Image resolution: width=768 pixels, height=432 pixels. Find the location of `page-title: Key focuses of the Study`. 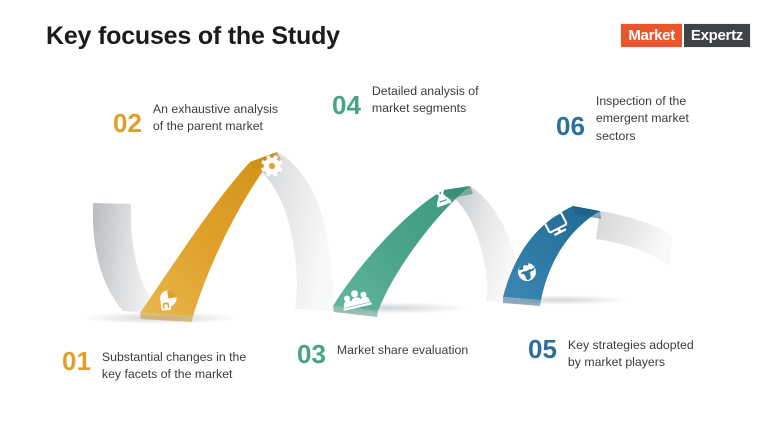

page-title: Key focuses of the Study is located at coordinates (193, 36).